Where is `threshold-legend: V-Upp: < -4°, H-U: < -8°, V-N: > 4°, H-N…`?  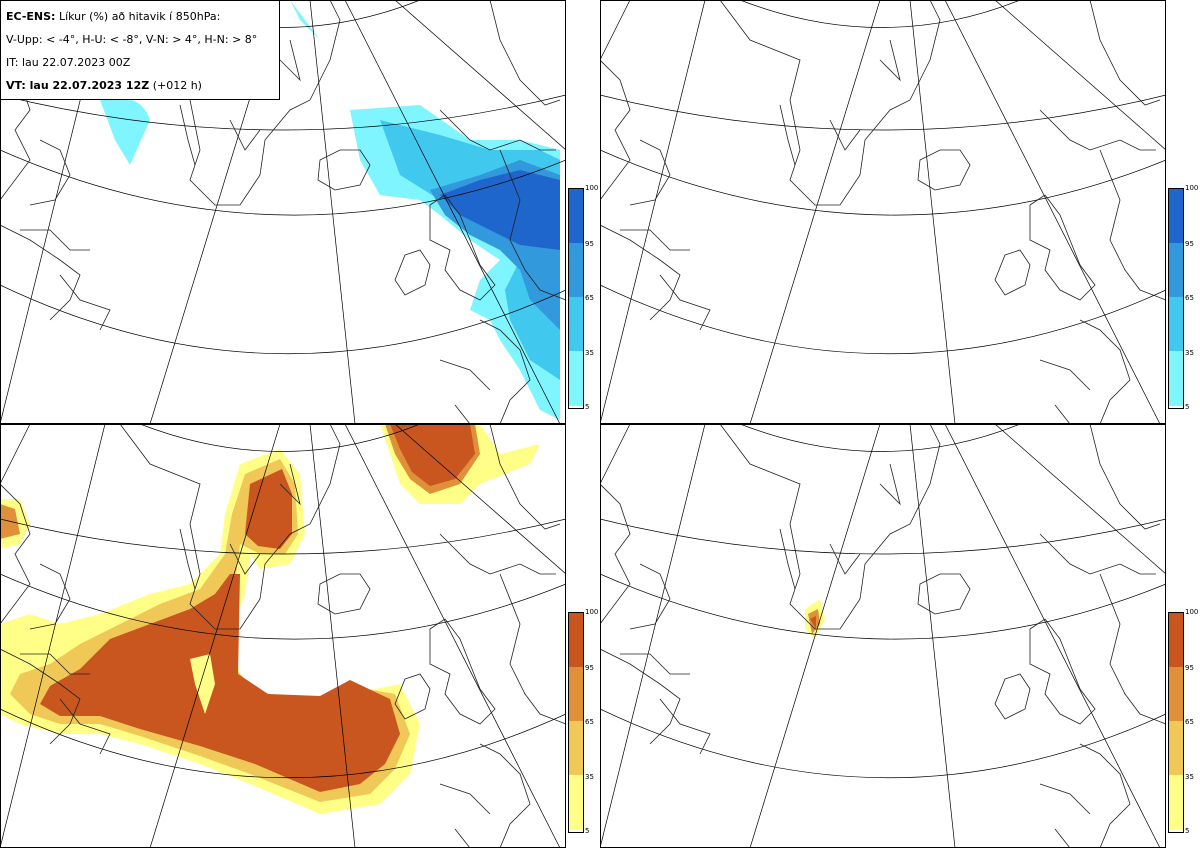
threshold-legend: V-Upp: < -4°, H-U: < -8°, V-N: > 4°, H-N… is located at coordinates (132, 39).